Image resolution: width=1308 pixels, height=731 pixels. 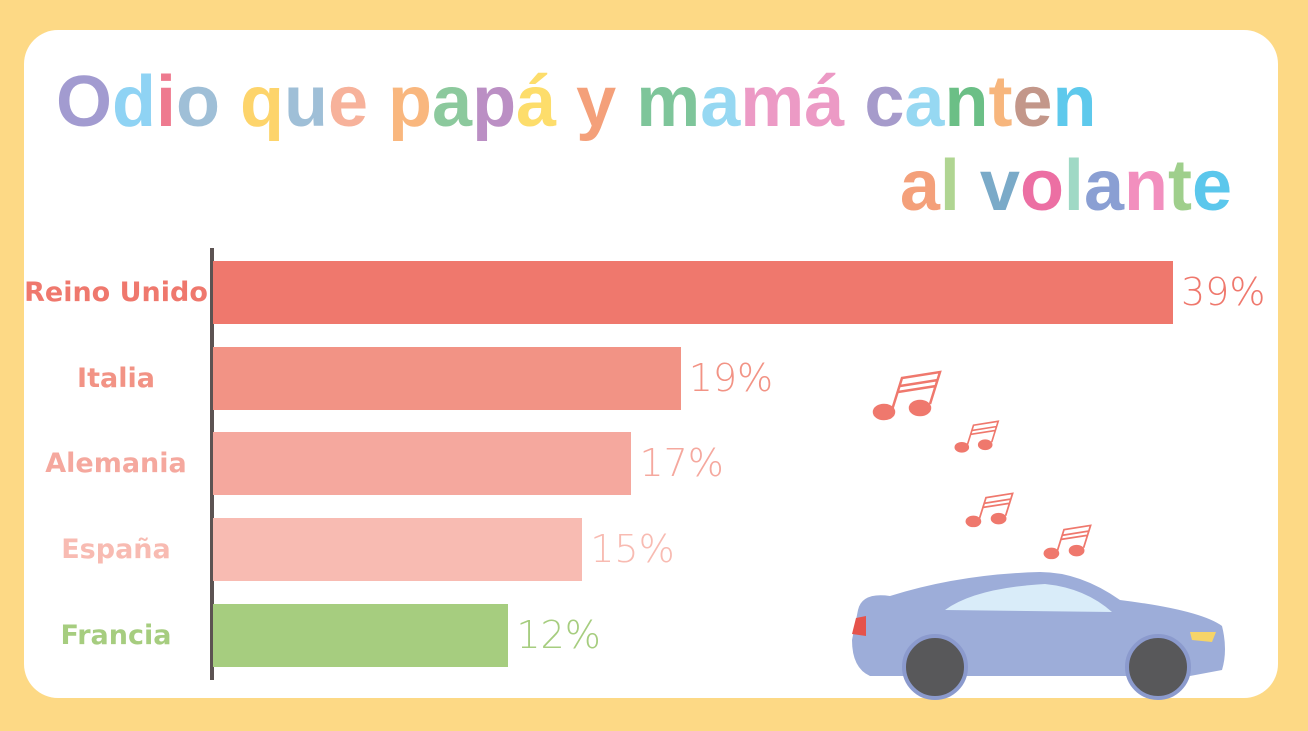 What do you see at coordinates (166, 102) in the screenshot?
I see `title-letter: i` at bounding box center [166, 102].